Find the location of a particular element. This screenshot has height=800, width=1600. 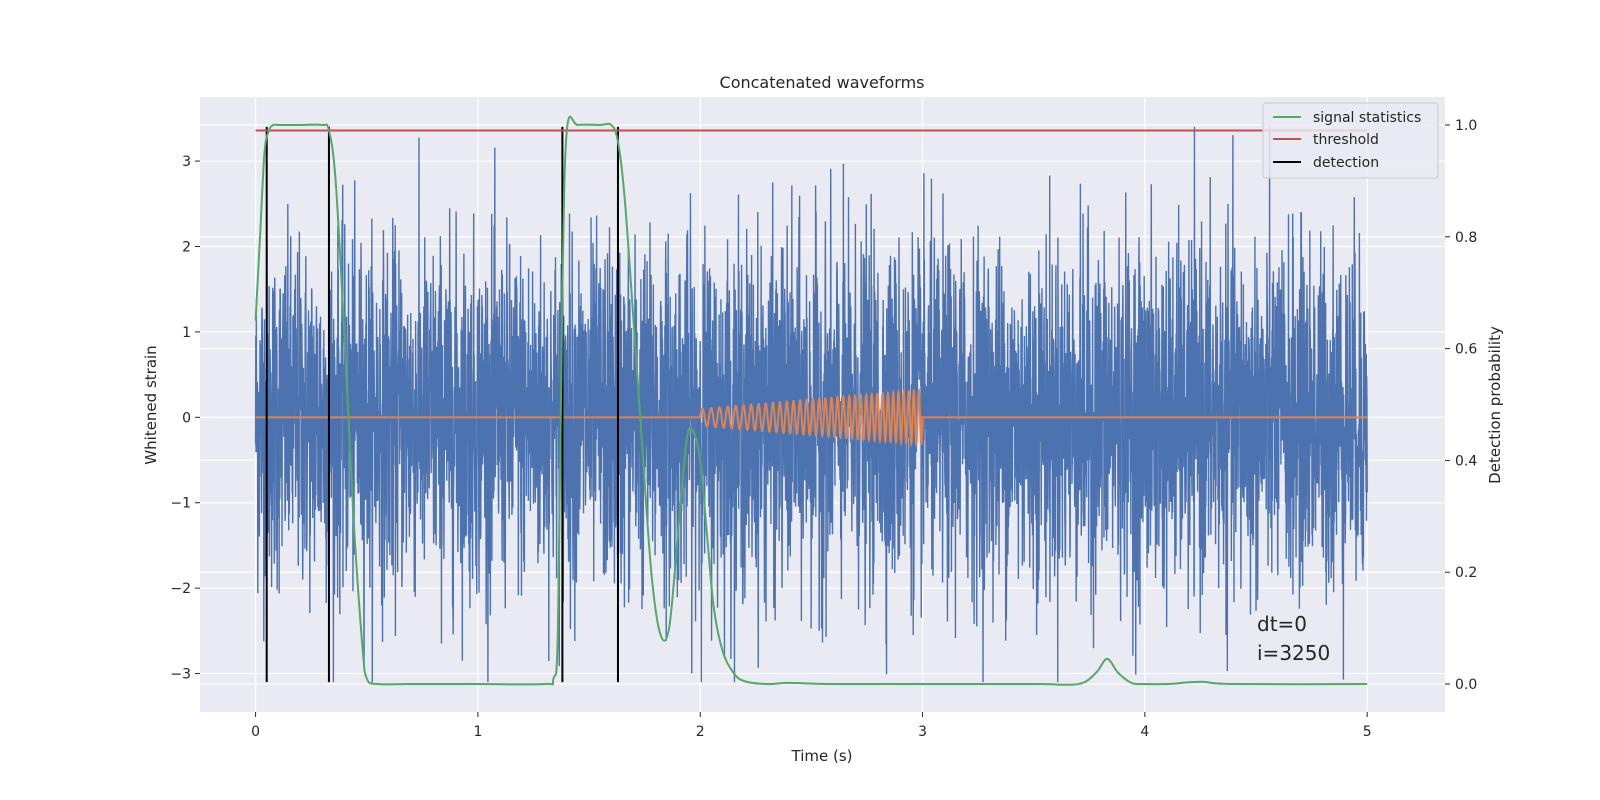

x-axis-label: Time (s) is located at coordinates (822, 756).